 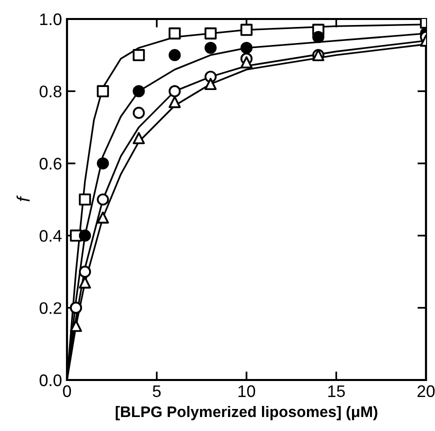 I want to click on x-tick-label: 0, so click(x=67, y=391).